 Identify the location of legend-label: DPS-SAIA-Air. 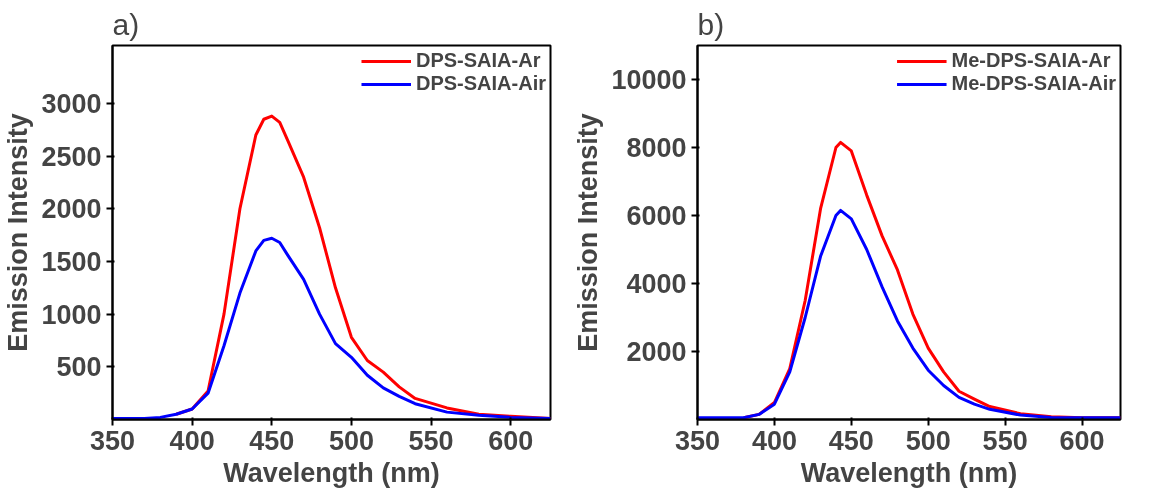
(480, 83).